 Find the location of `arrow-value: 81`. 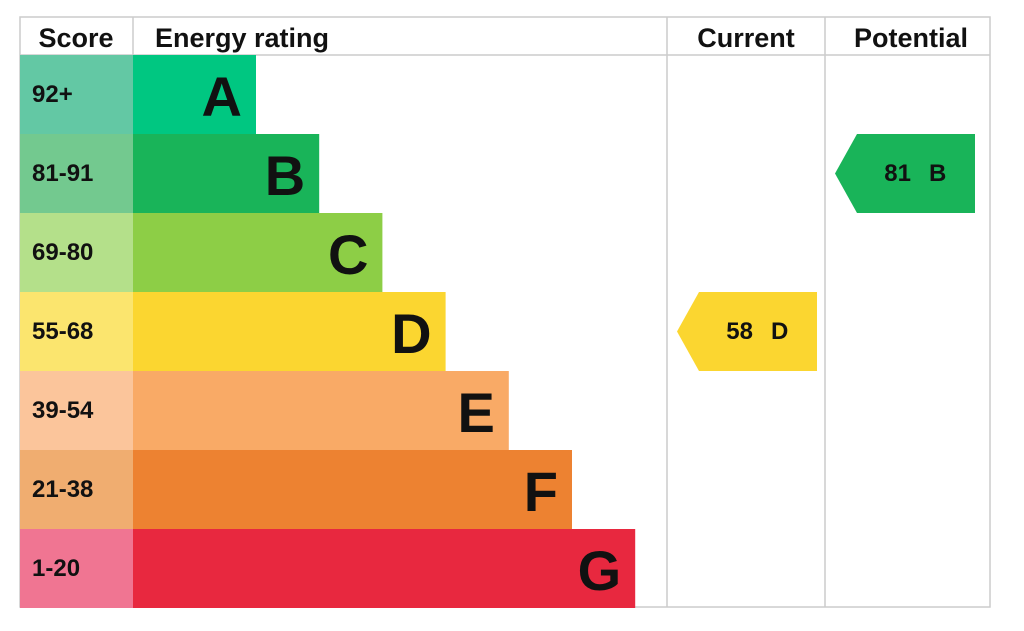

arrow-value: 81 is located at coordinates (897, 173).